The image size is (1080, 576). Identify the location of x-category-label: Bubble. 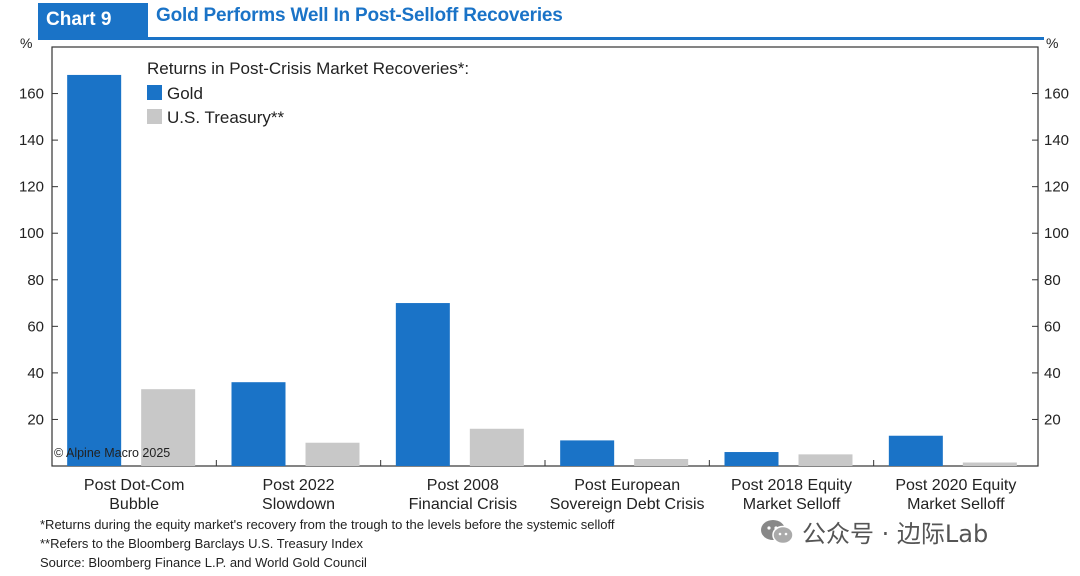
(134, 504).